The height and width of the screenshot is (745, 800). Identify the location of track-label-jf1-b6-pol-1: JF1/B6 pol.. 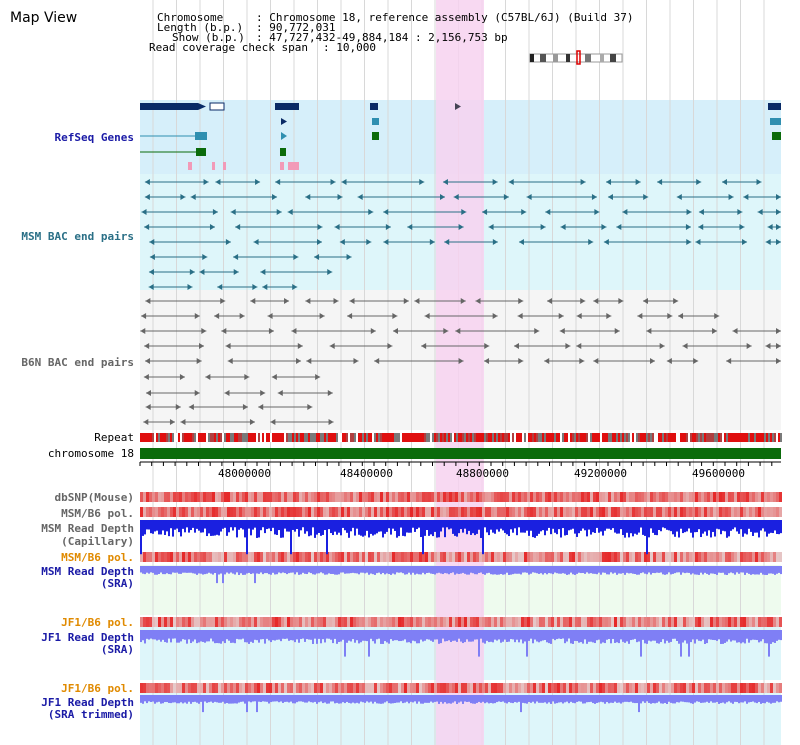
(97, 622).